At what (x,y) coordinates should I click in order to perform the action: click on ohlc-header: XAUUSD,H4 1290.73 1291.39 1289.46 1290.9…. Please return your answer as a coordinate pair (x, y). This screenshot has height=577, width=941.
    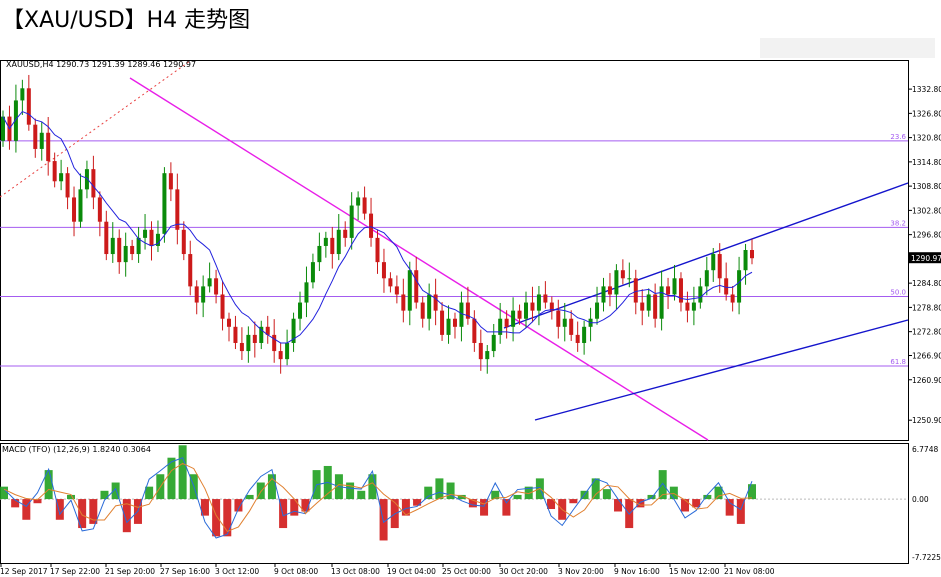
    Looking at the image, I should click on (101, 64).